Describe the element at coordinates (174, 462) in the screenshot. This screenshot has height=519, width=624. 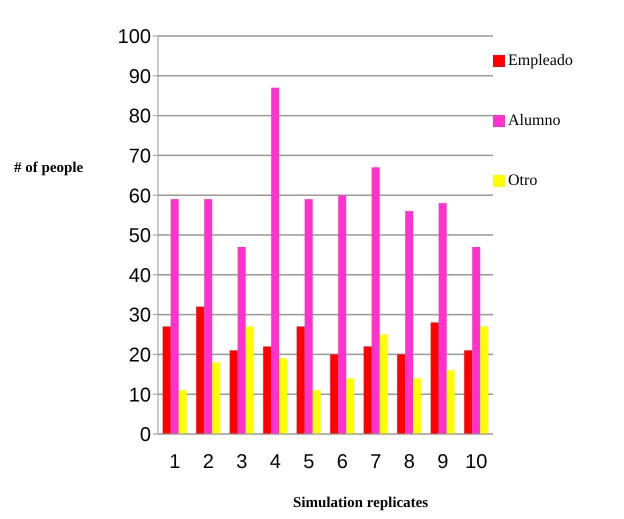
I see `x-tick-label: 1` at that location.